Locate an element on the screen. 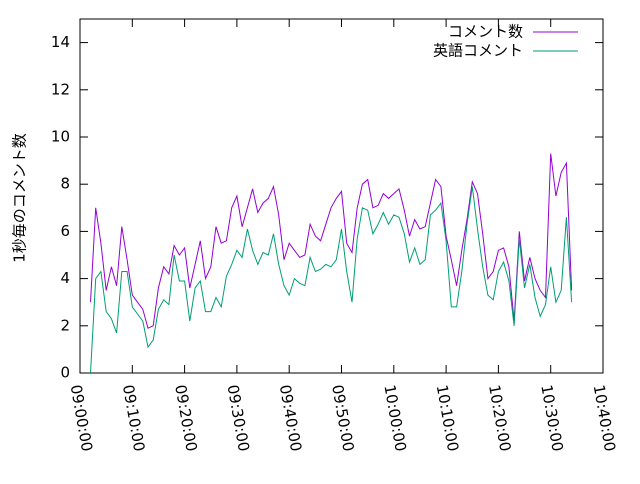 The image size is (640, 484). legend-label: コメント数 is located at coordinates (485, 32).